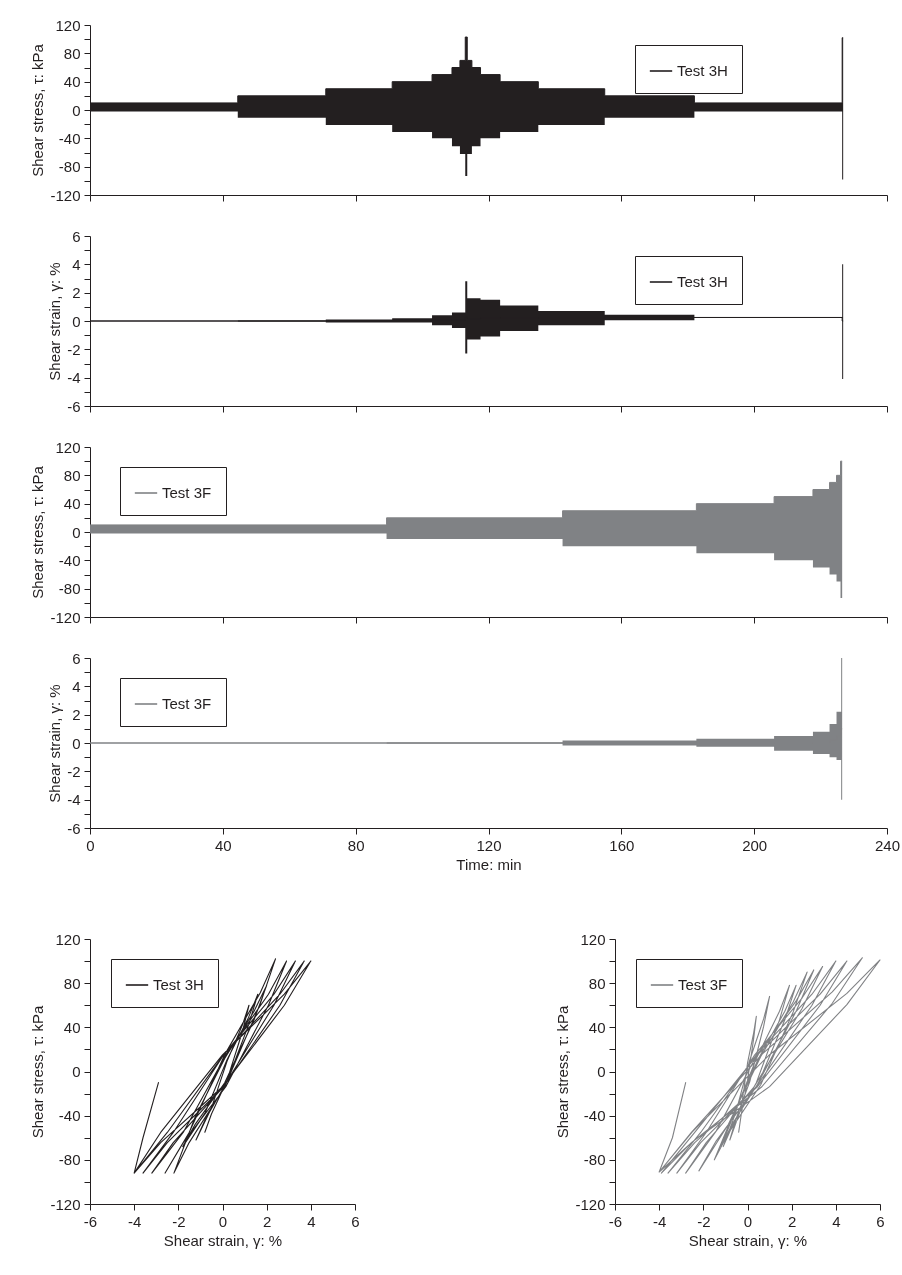 This screenshot has width=902, height=1275. What do you see at coordinates (489, 845) in the screenshot?
I see `x-tick-label: 120` at bounding box center [489, 845].